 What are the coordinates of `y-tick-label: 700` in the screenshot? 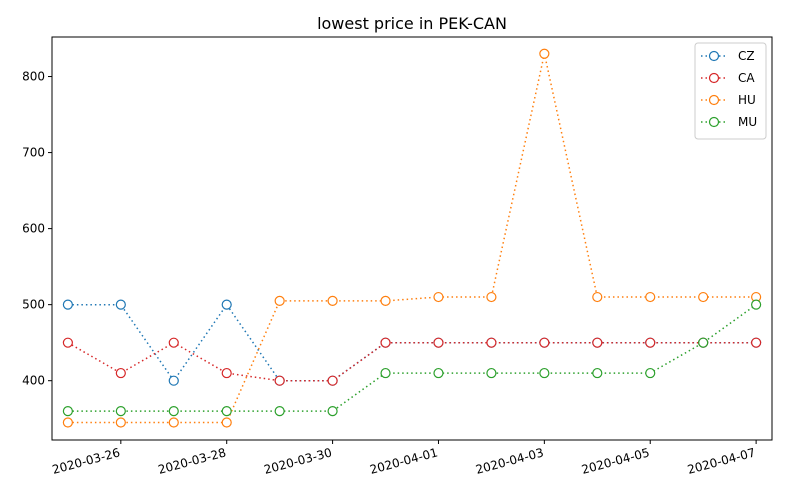 It's located at (33, 153).